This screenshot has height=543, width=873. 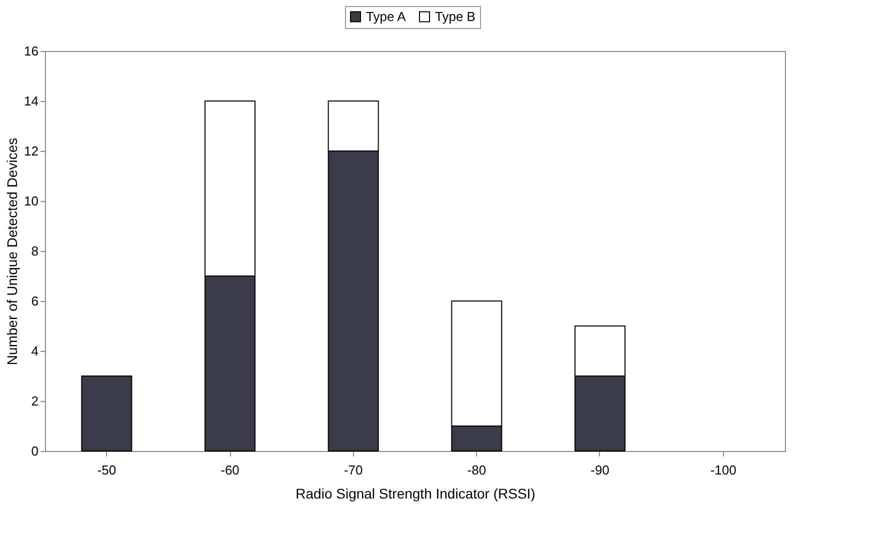 What do you see at coordinates (31, 151) in the screenshot?
I see `y-tick-label: 12` at bounding box center [31, 151].